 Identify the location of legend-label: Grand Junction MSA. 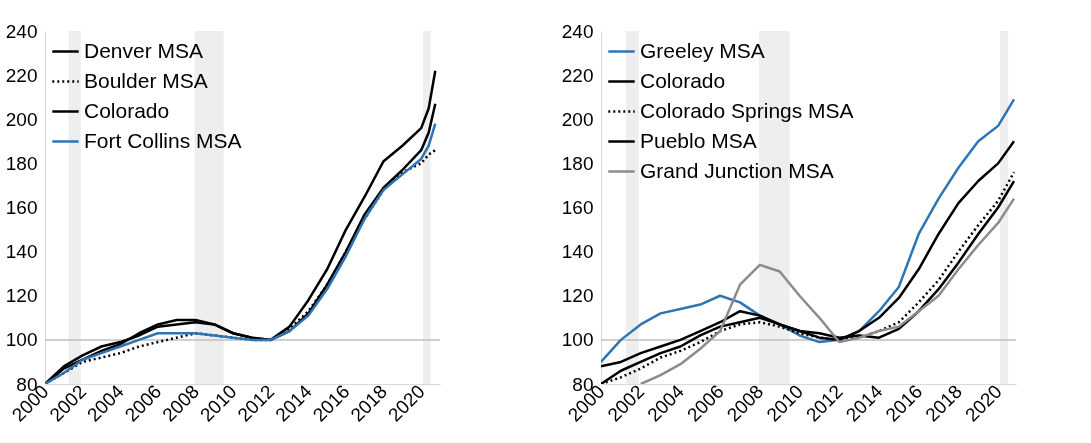
(737, 170).